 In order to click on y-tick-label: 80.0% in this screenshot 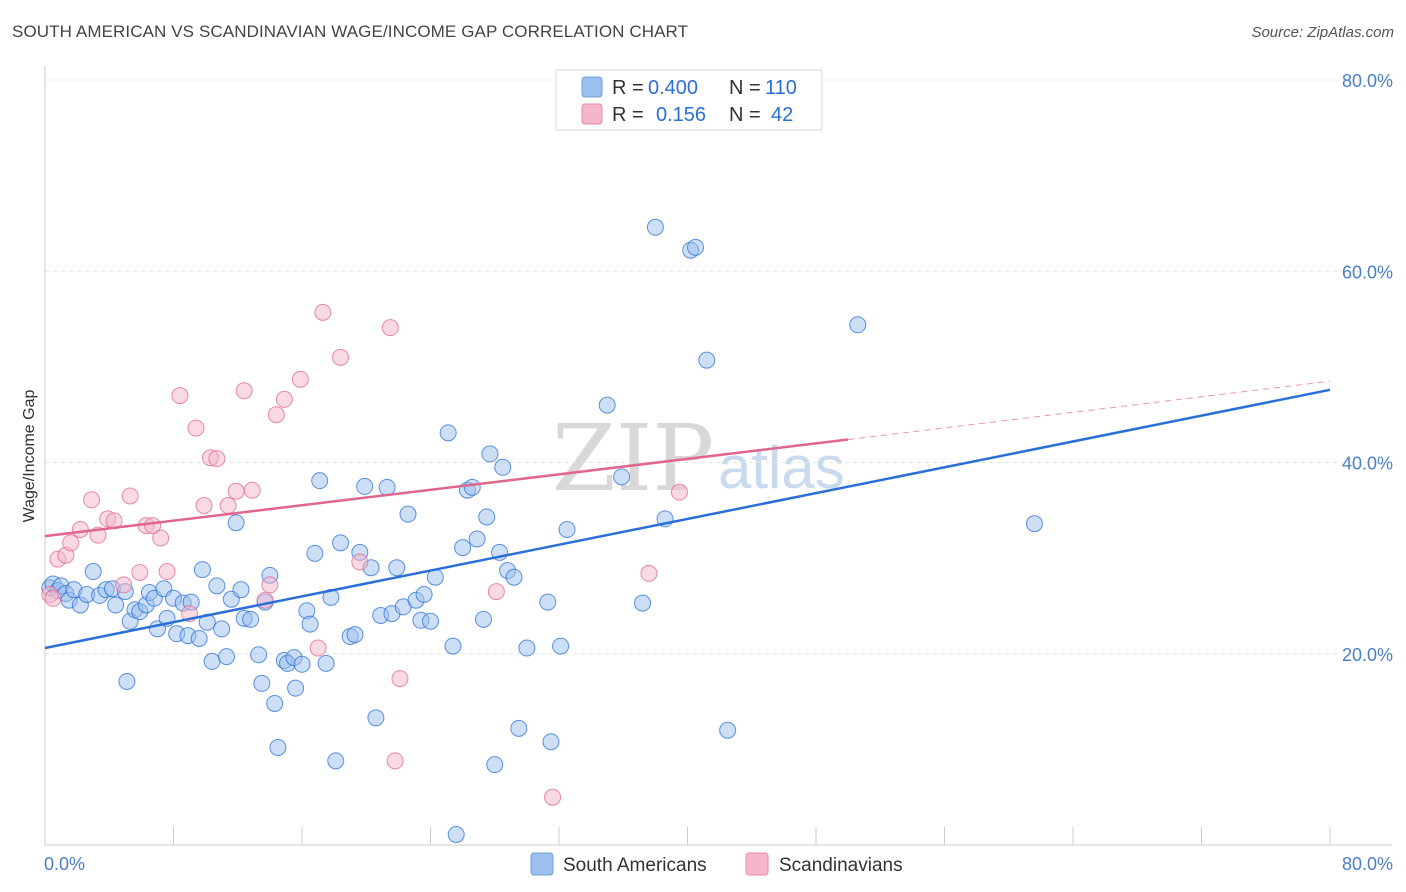, I will do `click(1367, 81)`.